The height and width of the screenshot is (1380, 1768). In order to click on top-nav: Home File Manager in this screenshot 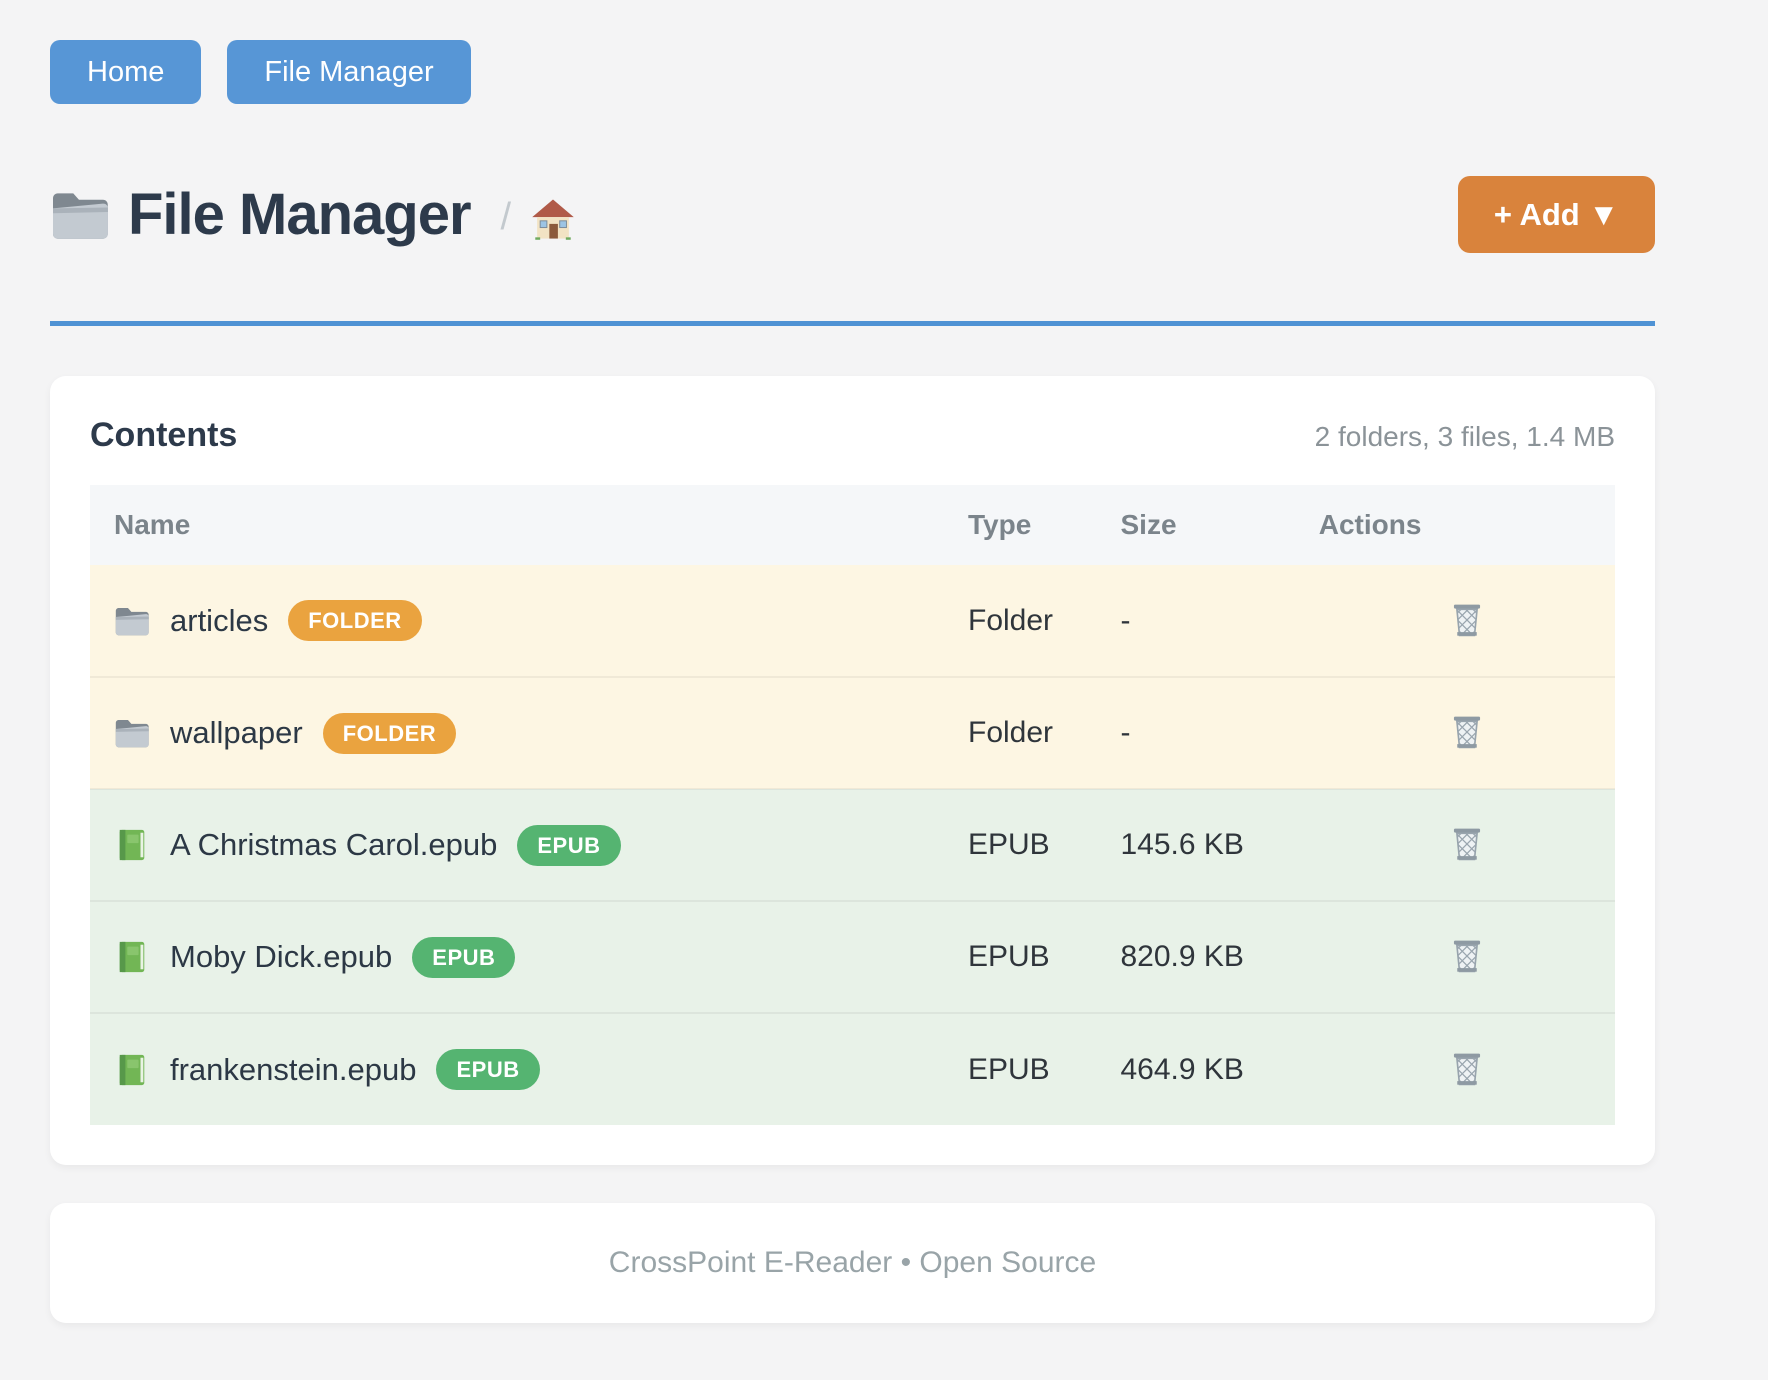, I will do `click(852, 52)`.